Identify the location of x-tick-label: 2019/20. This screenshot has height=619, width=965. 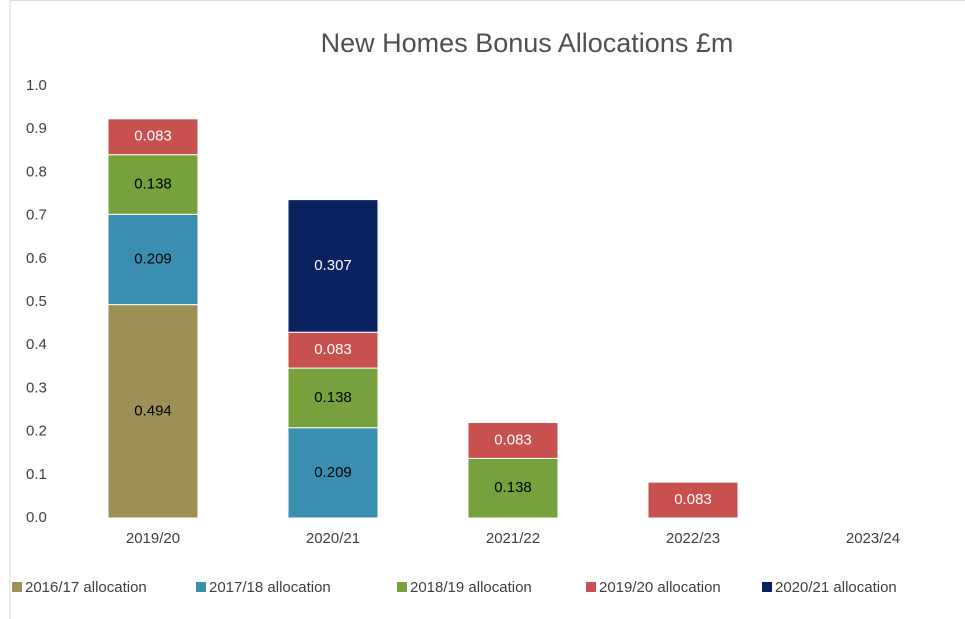
(153, 538).